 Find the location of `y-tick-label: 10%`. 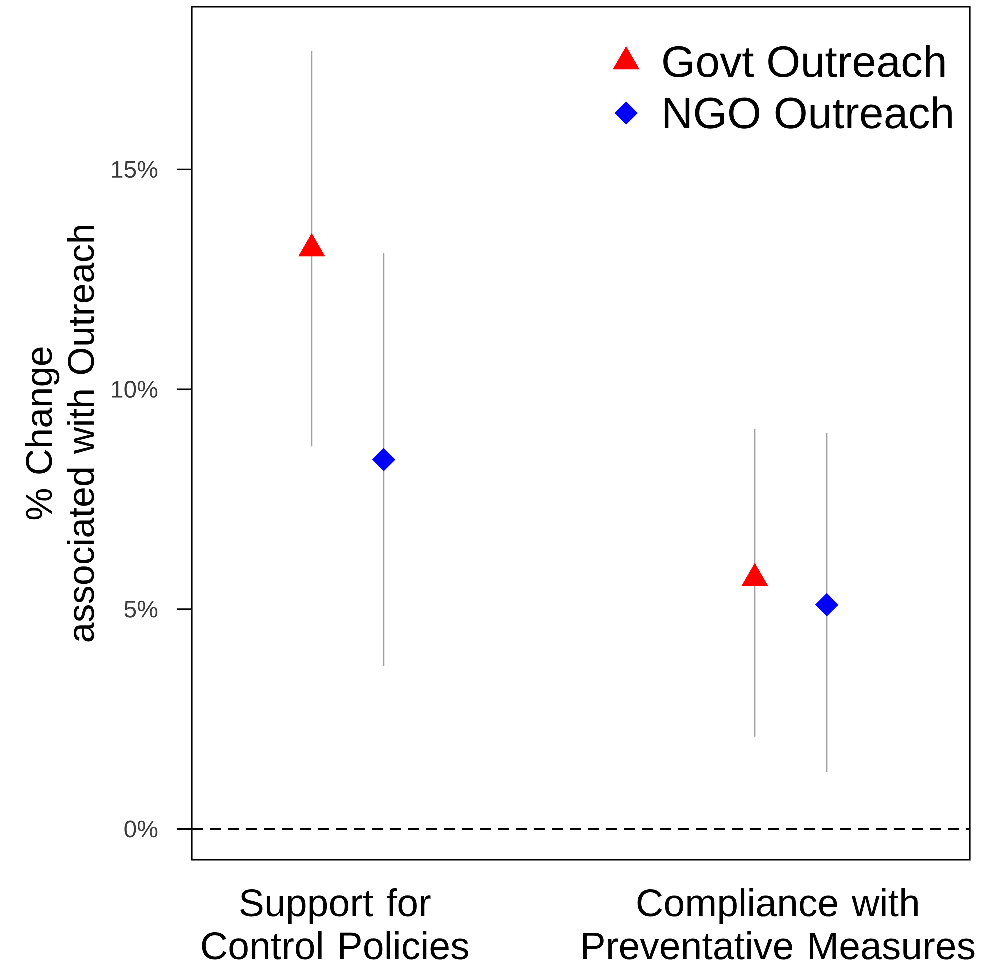

y-tick-label: 10% is located at coordinates (135, 389).